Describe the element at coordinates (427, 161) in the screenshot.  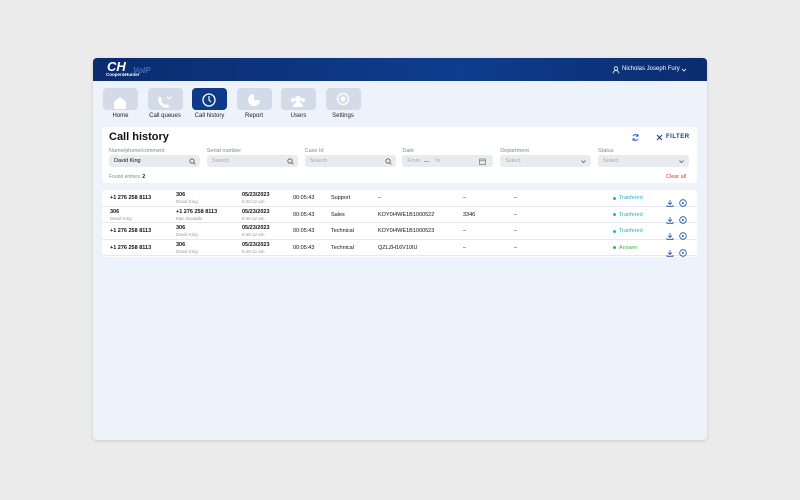
I see `date-sep` at that location.